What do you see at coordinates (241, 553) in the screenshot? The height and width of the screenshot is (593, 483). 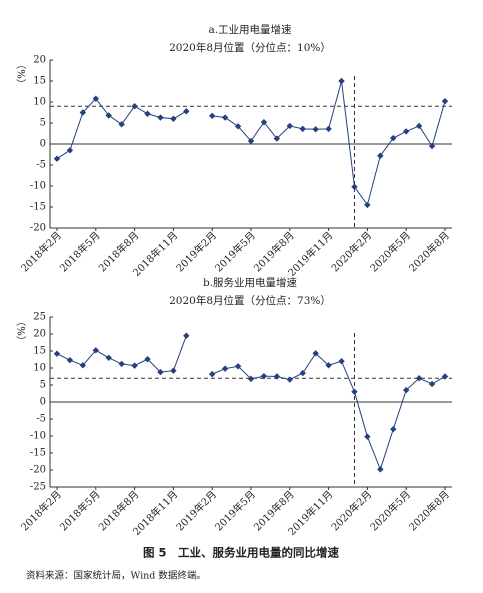 I see `caption: 图 5 工业、服务业用电量的同比增速` at bounding box center [241, 553].